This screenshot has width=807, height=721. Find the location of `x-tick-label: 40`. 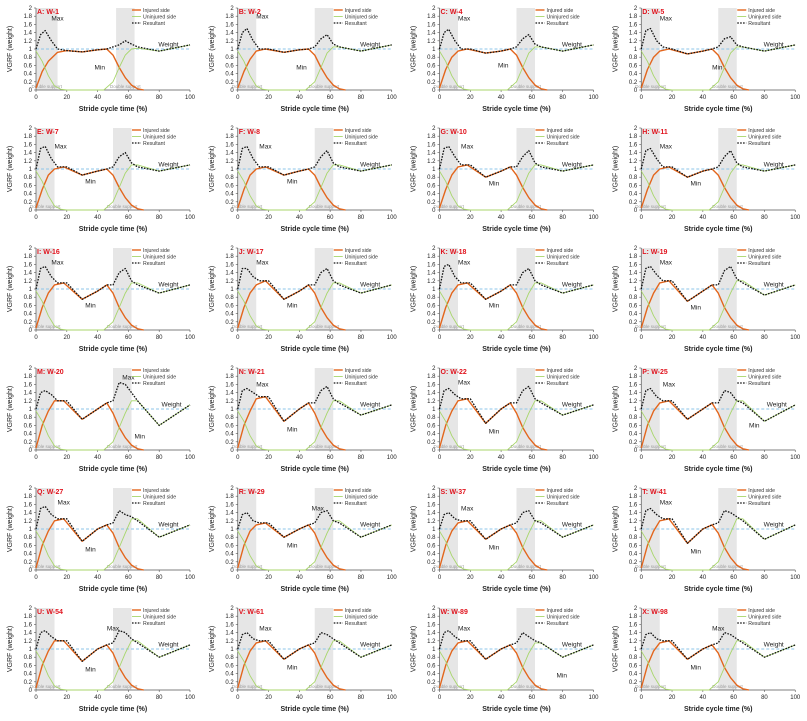

x-tick-label: 40 is located at coordinates (703, 698).